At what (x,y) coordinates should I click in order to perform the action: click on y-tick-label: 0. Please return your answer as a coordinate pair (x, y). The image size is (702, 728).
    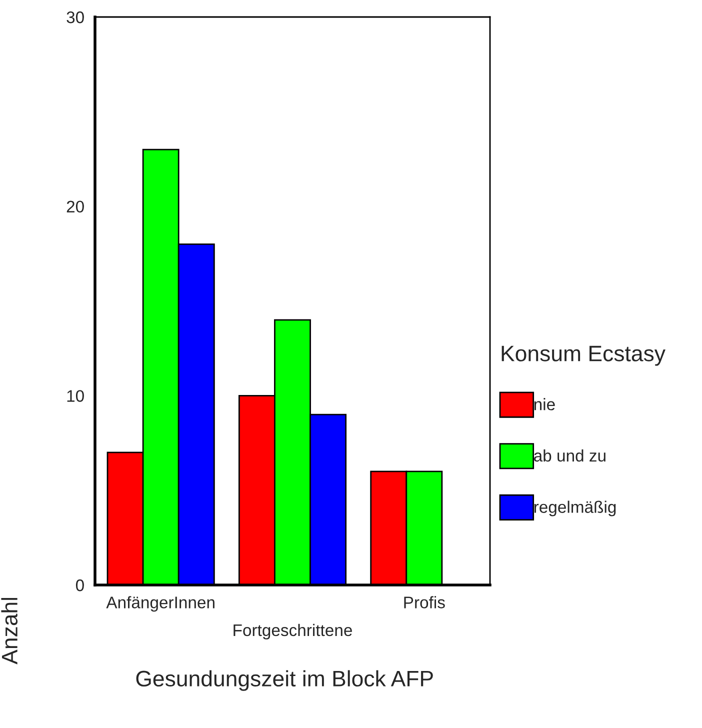
    Looking at the image, I should click on (80, 585).